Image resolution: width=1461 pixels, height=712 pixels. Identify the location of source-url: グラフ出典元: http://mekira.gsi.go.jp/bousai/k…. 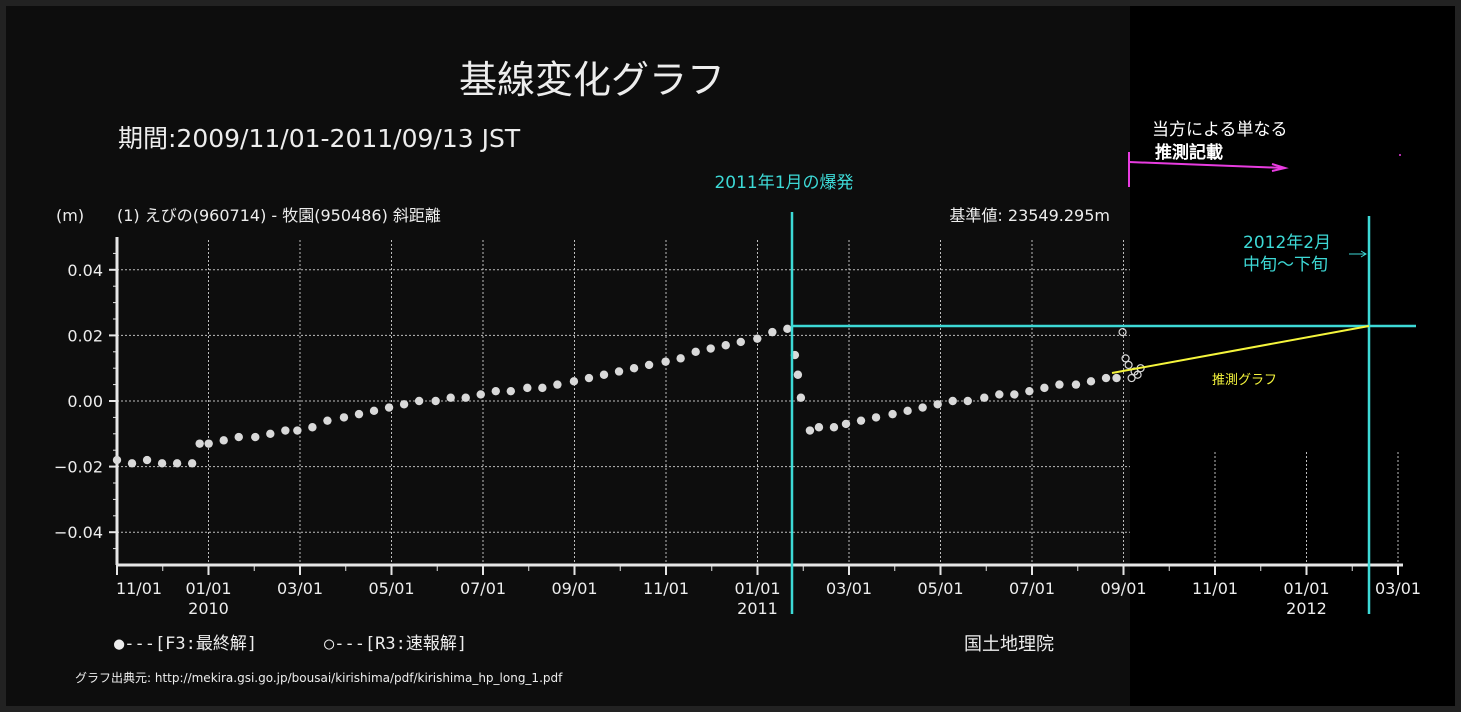
(319, 678).